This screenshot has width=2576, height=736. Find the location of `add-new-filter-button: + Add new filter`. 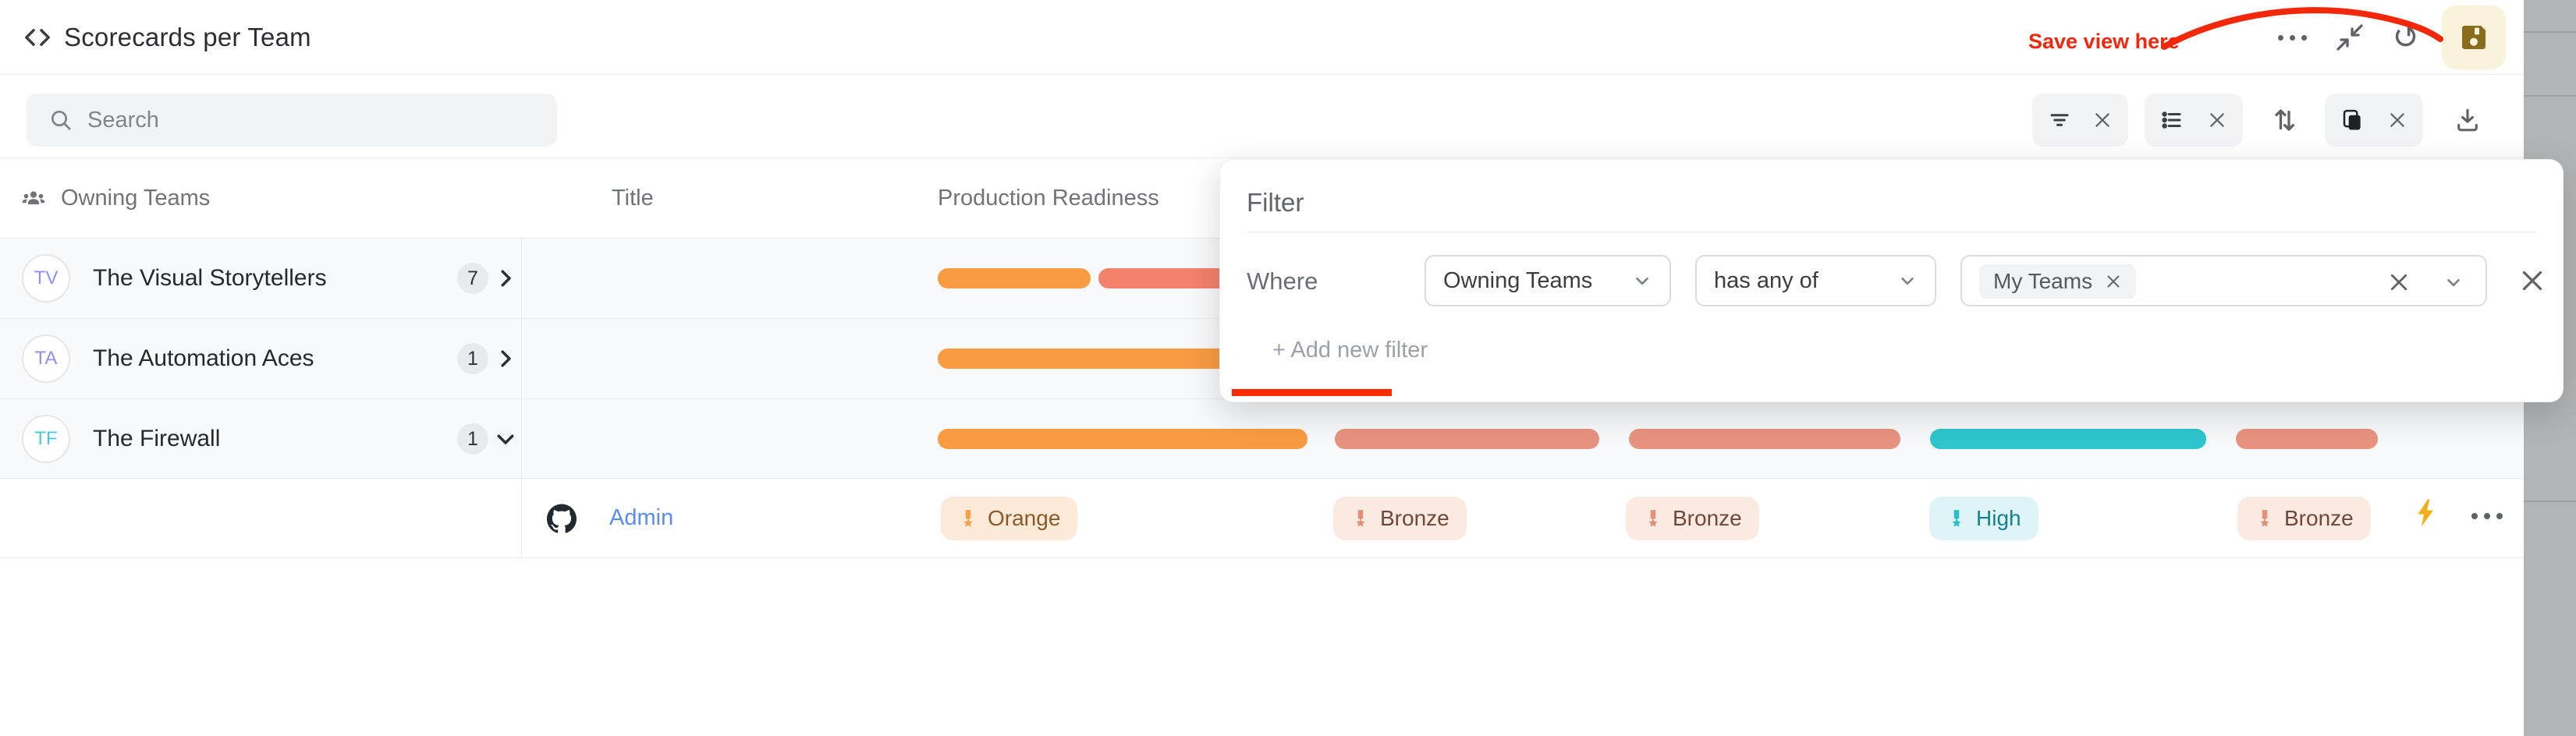

add-new-filter-button: + Add new filter is located at coordinates (1350, 350).